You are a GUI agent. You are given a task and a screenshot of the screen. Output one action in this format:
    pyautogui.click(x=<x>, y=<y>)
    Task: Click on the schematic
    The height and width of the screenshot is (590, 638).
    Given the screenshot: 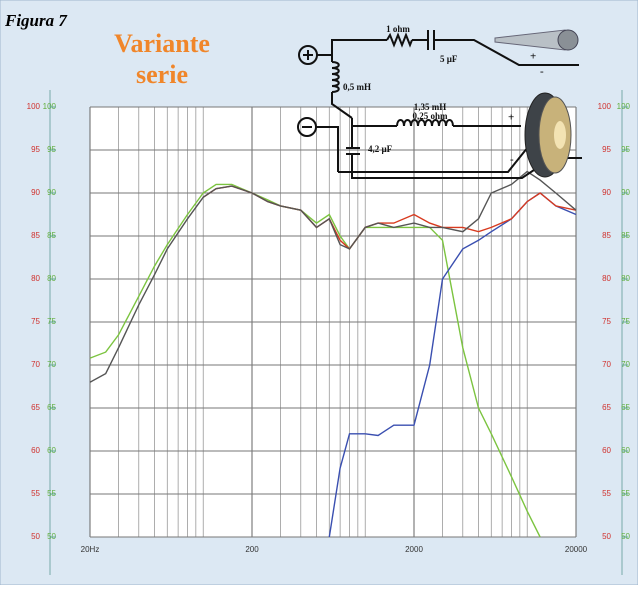 What is the action you would take?
    pyautogui.click(x=439, y=104)
    